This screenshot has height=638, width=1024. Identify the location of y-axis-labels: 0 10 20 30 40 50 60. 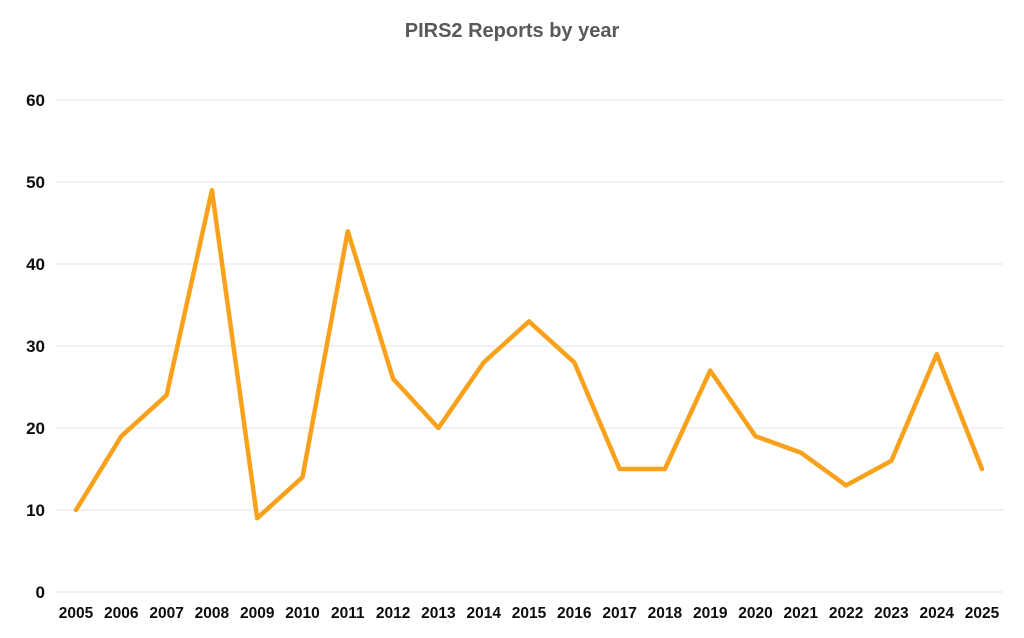
(35, 346).